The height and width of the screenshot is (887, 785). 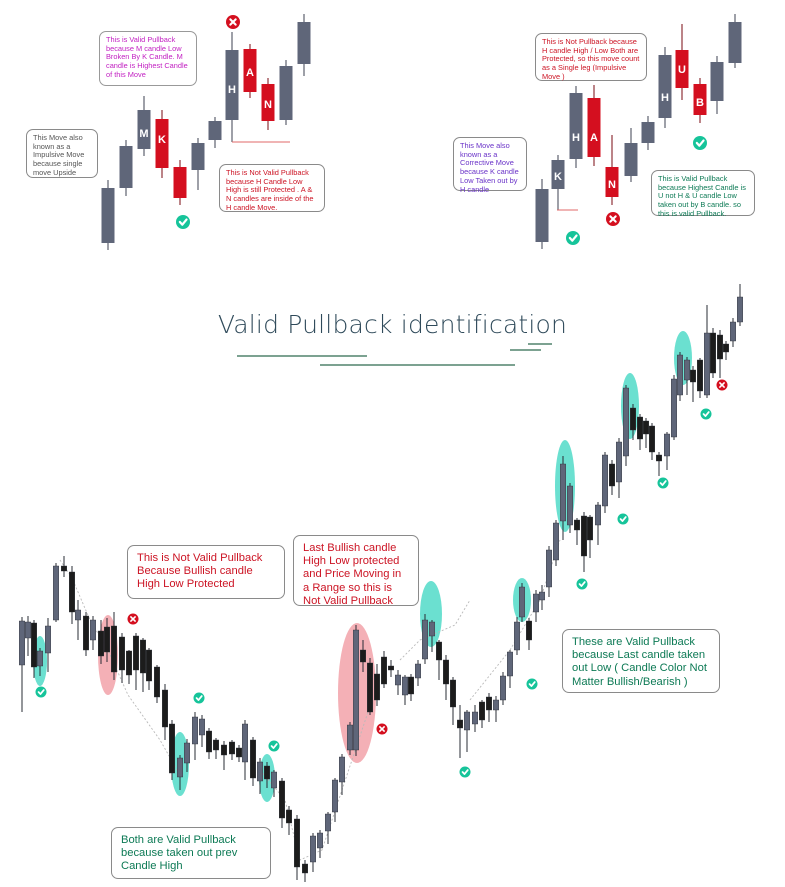 I want to click on candle-letter-m: M, so click(x=143, y=134).